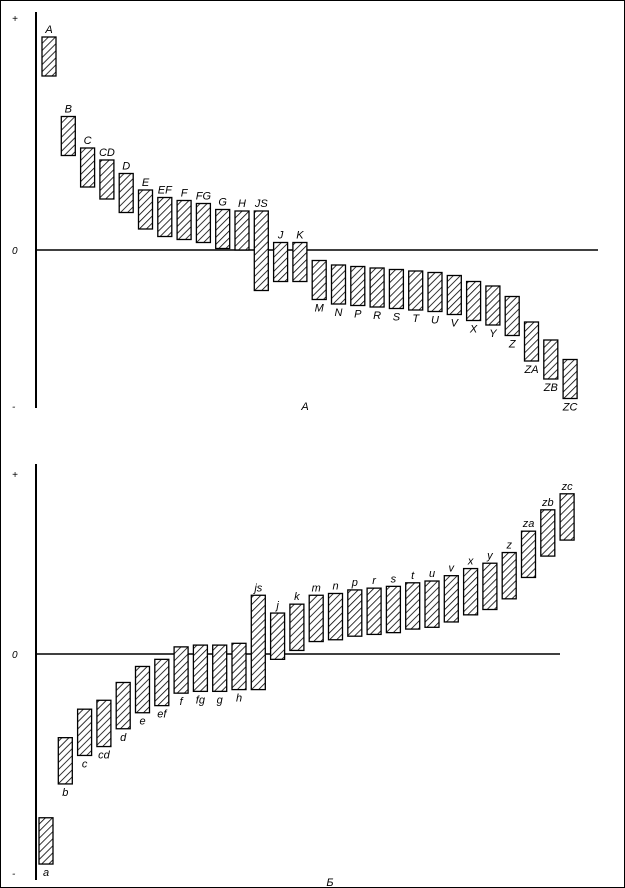  I want to click on bar-label: zc, so click(567, 487).